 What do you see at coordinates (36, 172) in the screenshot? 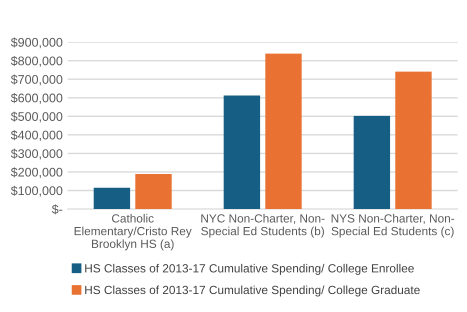
I see `y-tick-label: $200,000` at bounding box center [36, 172].